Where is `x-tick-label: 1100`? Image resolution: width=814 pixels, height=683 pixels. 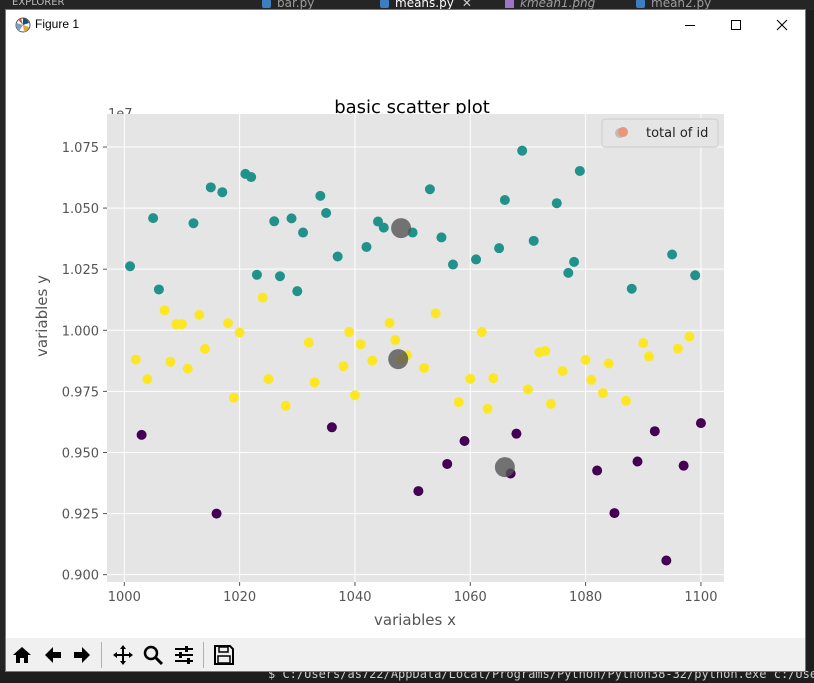
x-tick-label: 1100 is located at coordinates (700, 597).